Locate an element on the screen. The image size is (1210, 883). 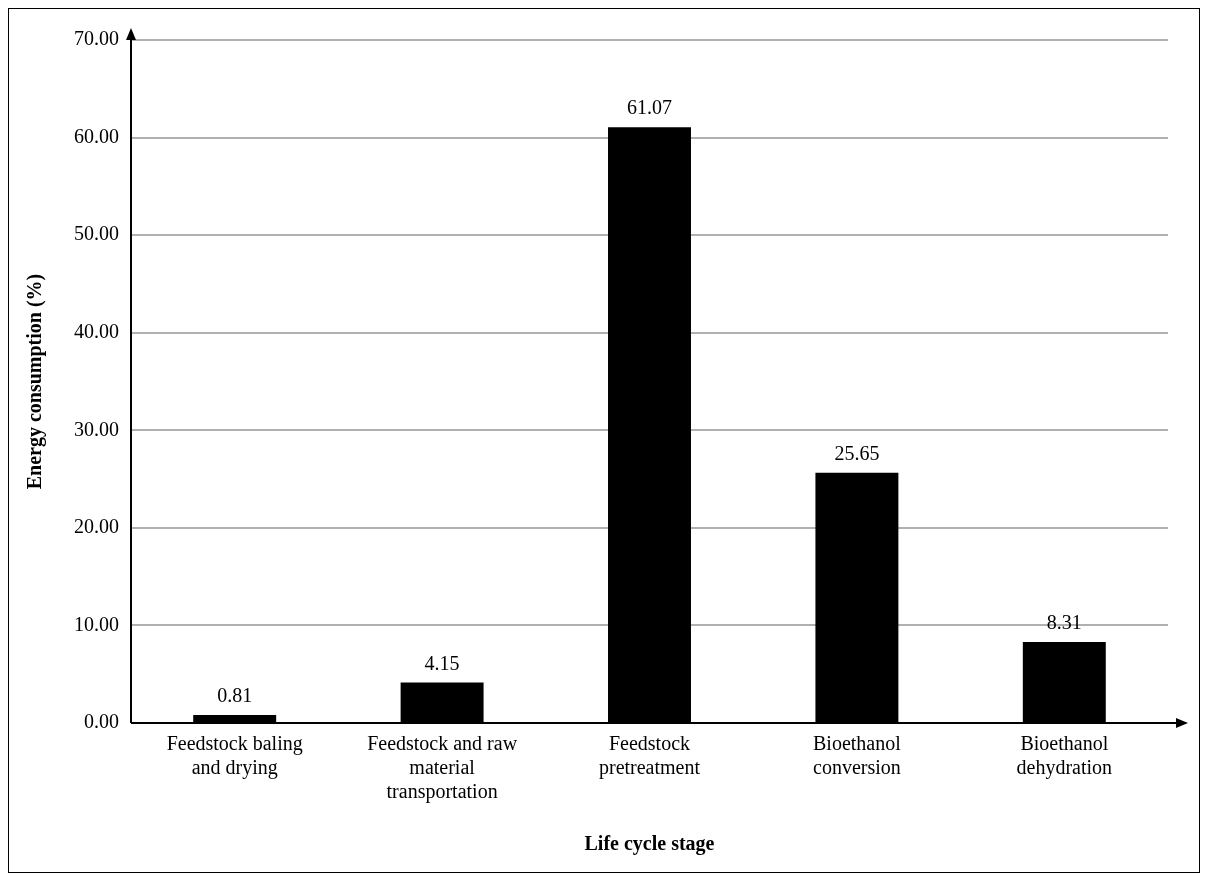
x-tick-label: Feedstock baling and drying is located at coordinates (234, 756).